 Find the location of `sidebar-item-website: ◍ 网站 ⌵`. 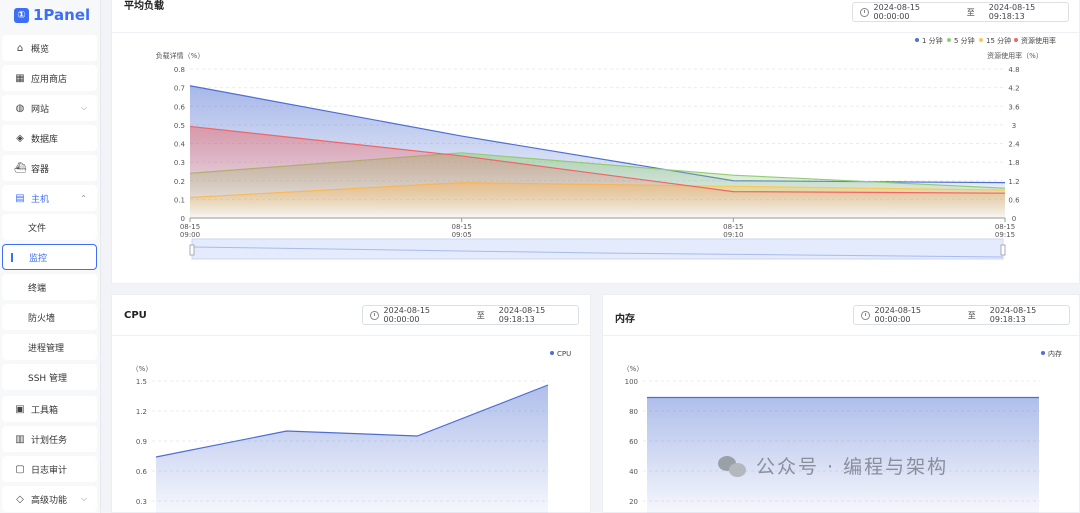

sidebar-item-website: ◍ 网站 ⌵ is located at coordinates (49, 108).